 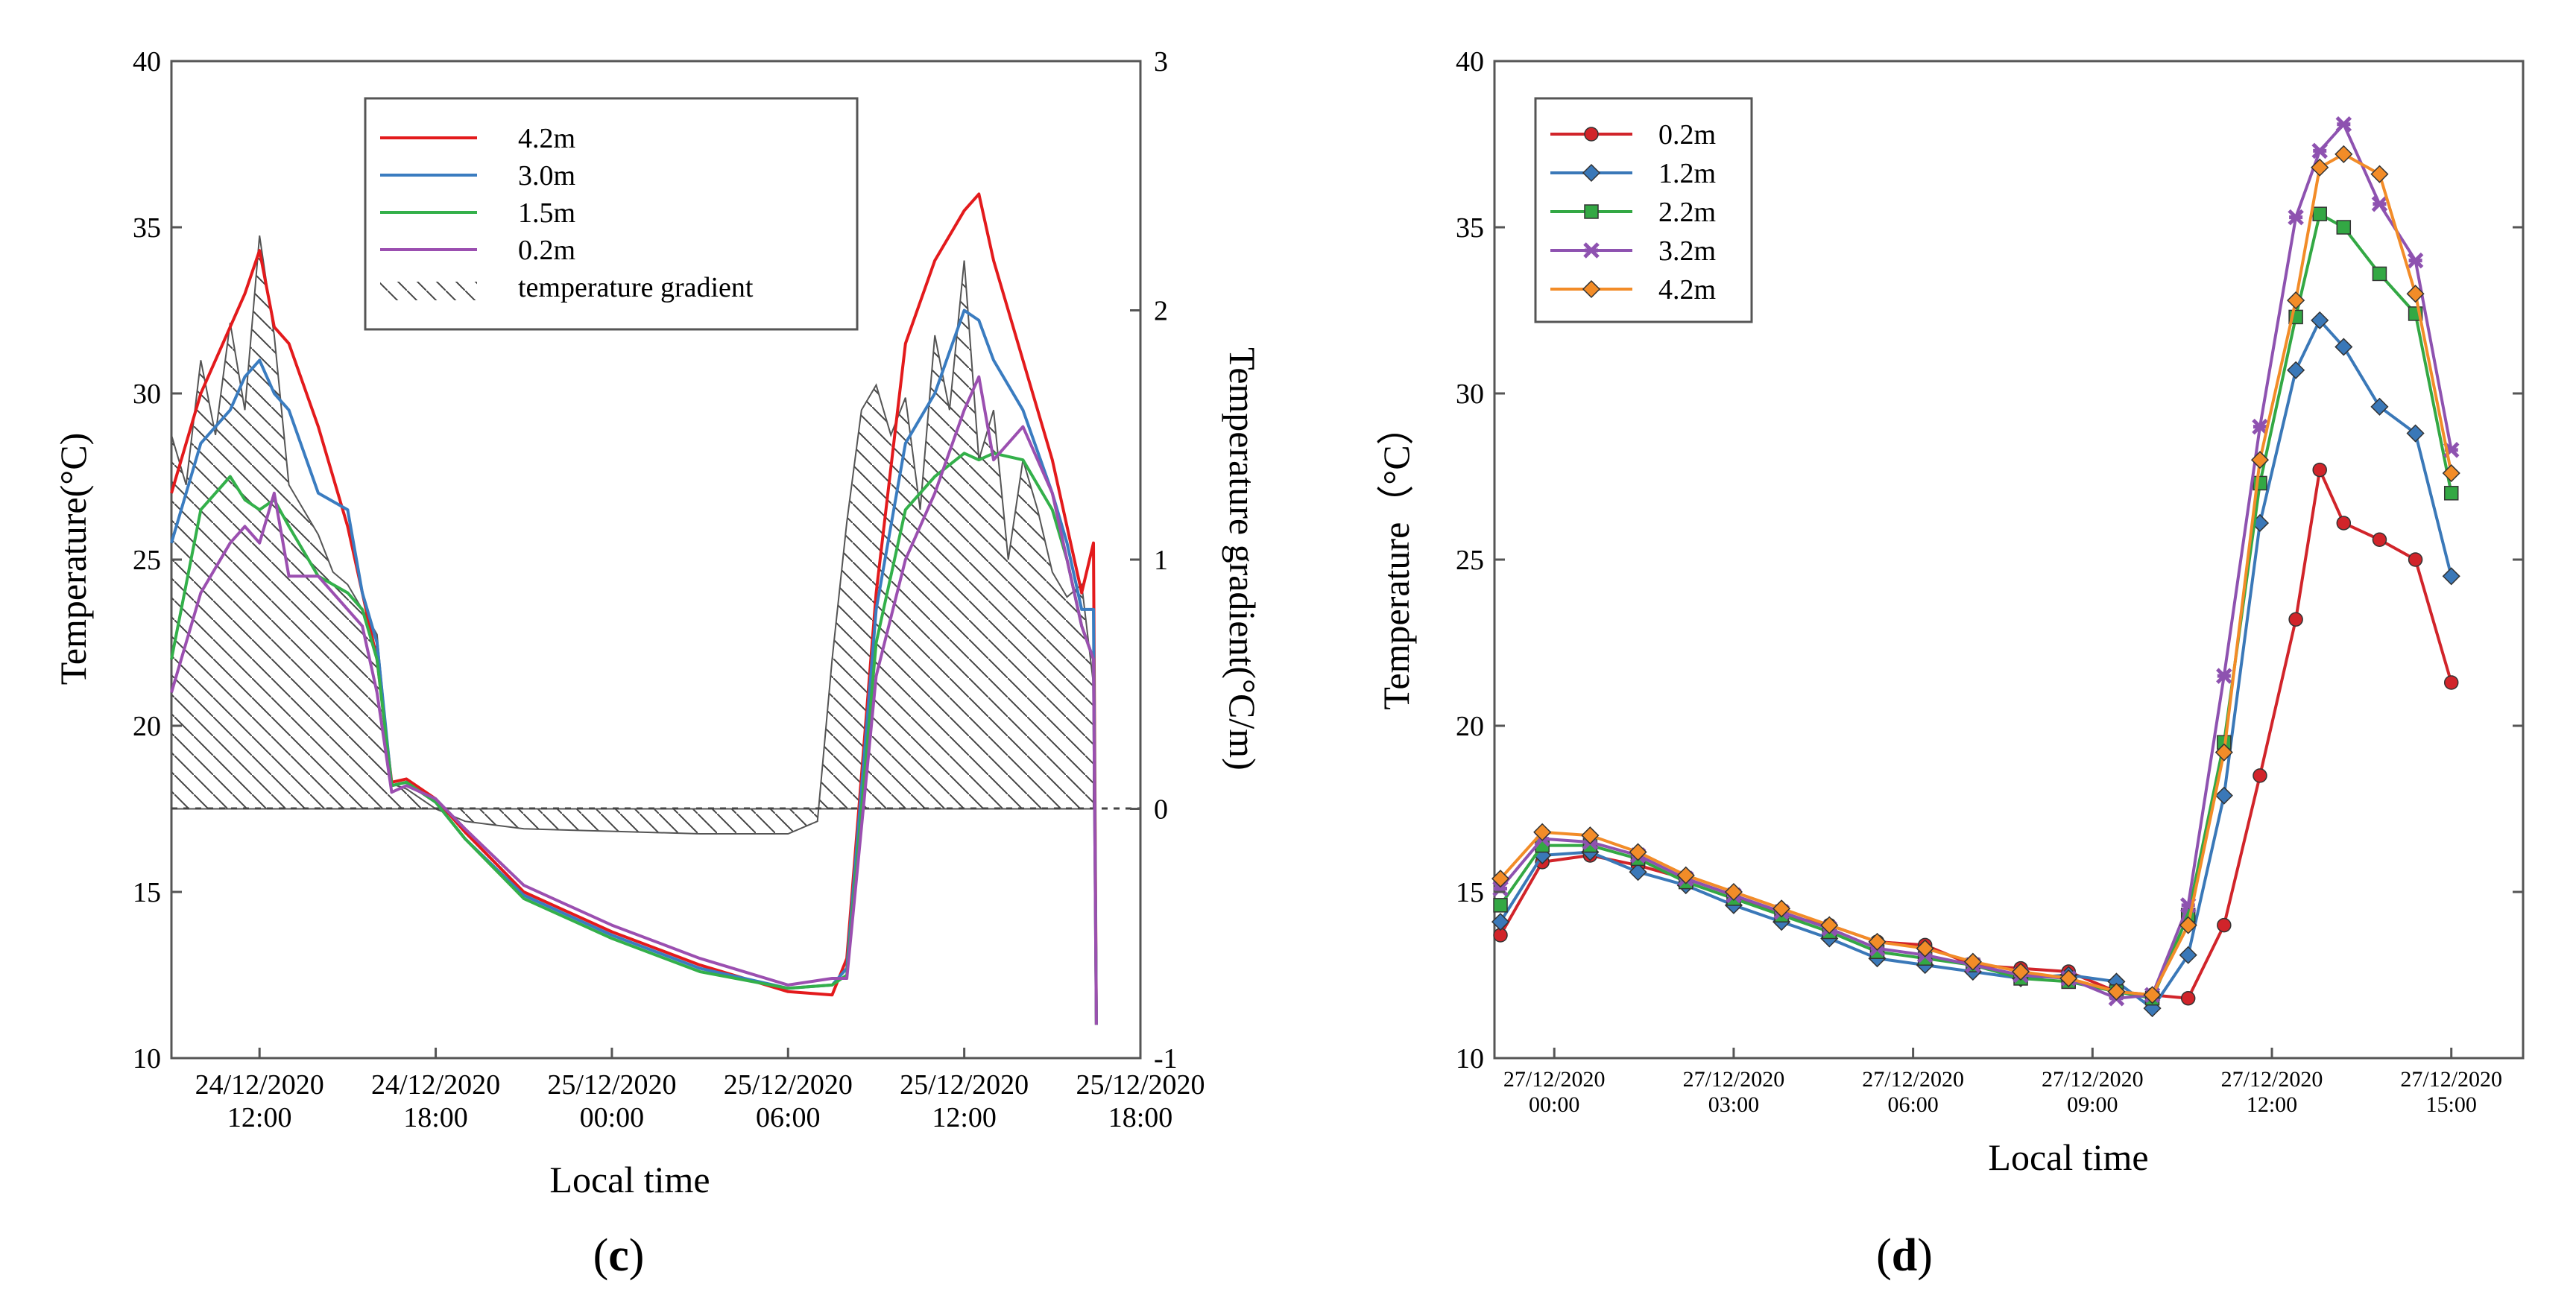 I want to click on chart-c-y2-ticks: -1 0 1 2 3, so click(x=1154, y=560).